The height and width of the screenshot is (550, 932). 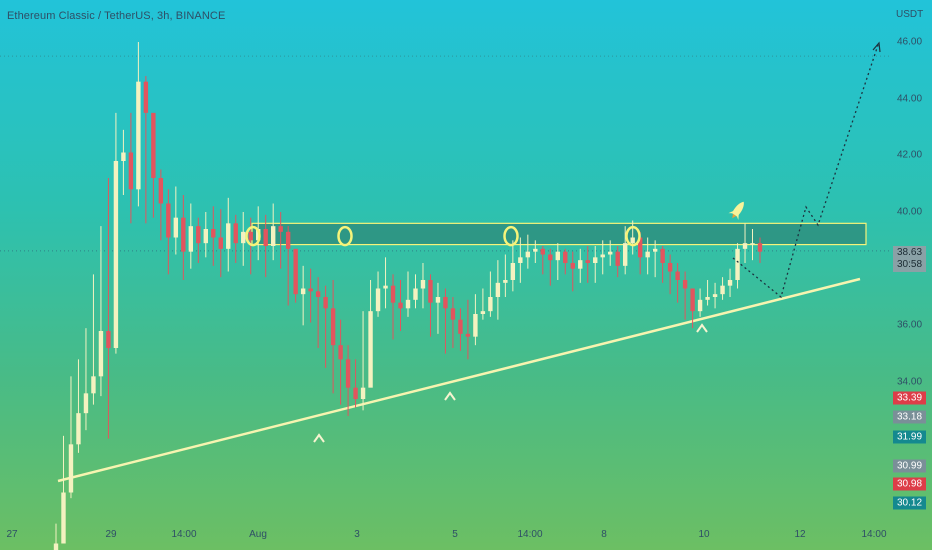 I want to click on projection-path, so click(x=805, y=171).